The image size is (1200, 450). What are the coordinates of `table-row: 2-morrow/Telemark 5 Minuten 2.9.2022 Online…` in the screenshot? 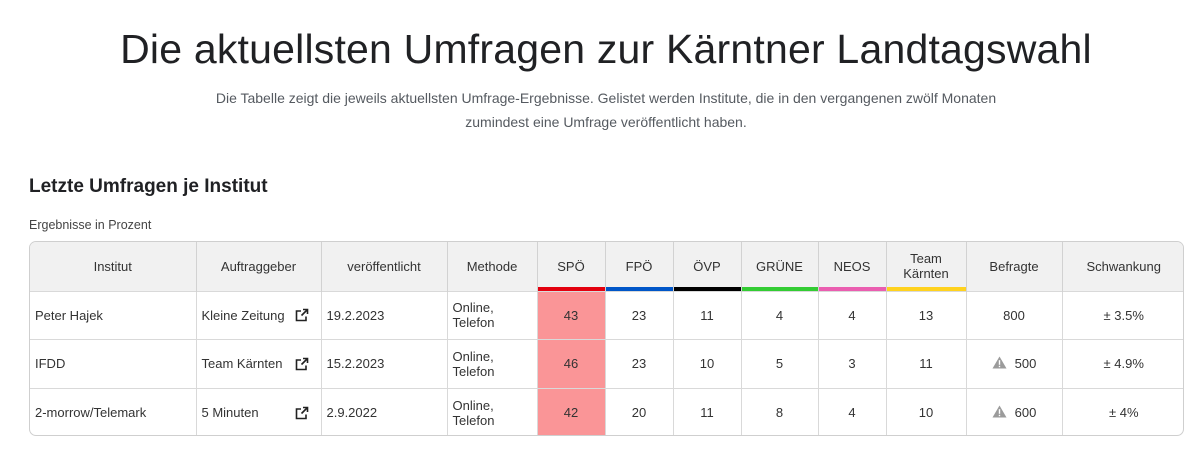 It's located at (606, 411).